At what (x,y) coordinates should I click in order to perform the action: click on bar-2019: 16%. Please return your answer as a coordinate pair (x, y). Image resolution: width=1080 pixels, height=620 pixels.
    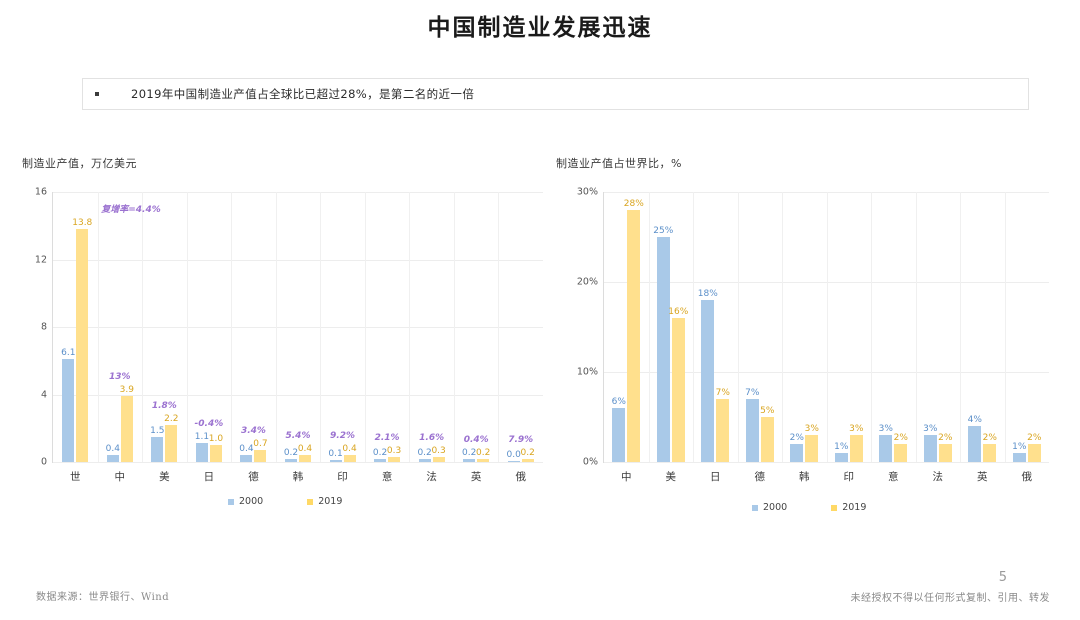
    Looking at the image, I should click on (678, 384).